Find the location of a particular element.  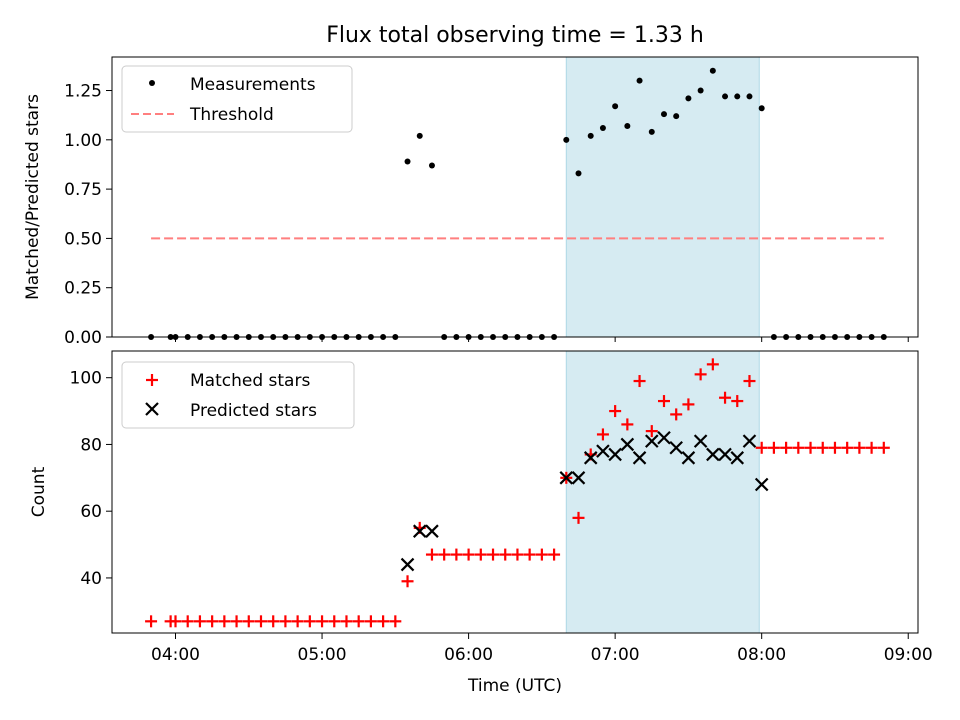

legend-plus-marker is located at coordinates (152, 380).